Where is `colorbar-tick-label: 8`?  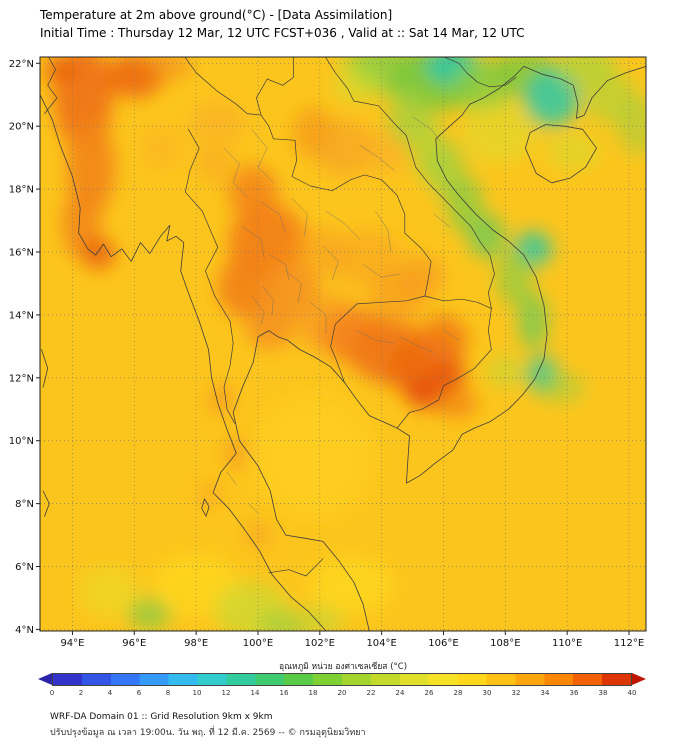 colorbar-tick-label: 8 is located at coordinates (168, 693).